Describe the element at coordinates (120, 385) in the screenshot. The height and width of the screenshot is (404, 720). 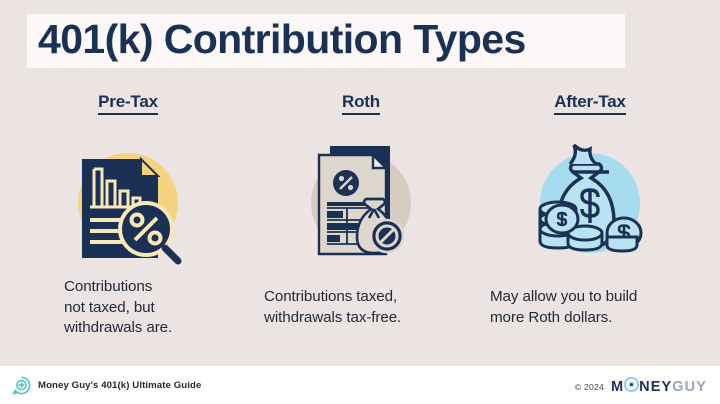
I see `footer-guide-label: Money Guy's 401(k) Ultimate Guide` at that location.